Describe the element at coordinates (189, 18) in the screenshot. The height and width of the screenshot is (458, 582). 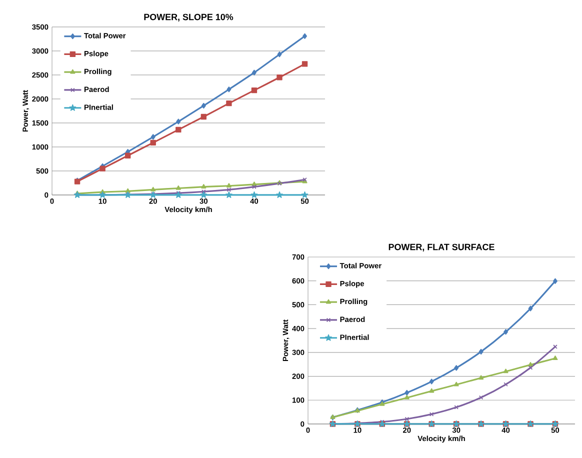
I see `chart-title: POWER, SLOPE 10%` at that location.